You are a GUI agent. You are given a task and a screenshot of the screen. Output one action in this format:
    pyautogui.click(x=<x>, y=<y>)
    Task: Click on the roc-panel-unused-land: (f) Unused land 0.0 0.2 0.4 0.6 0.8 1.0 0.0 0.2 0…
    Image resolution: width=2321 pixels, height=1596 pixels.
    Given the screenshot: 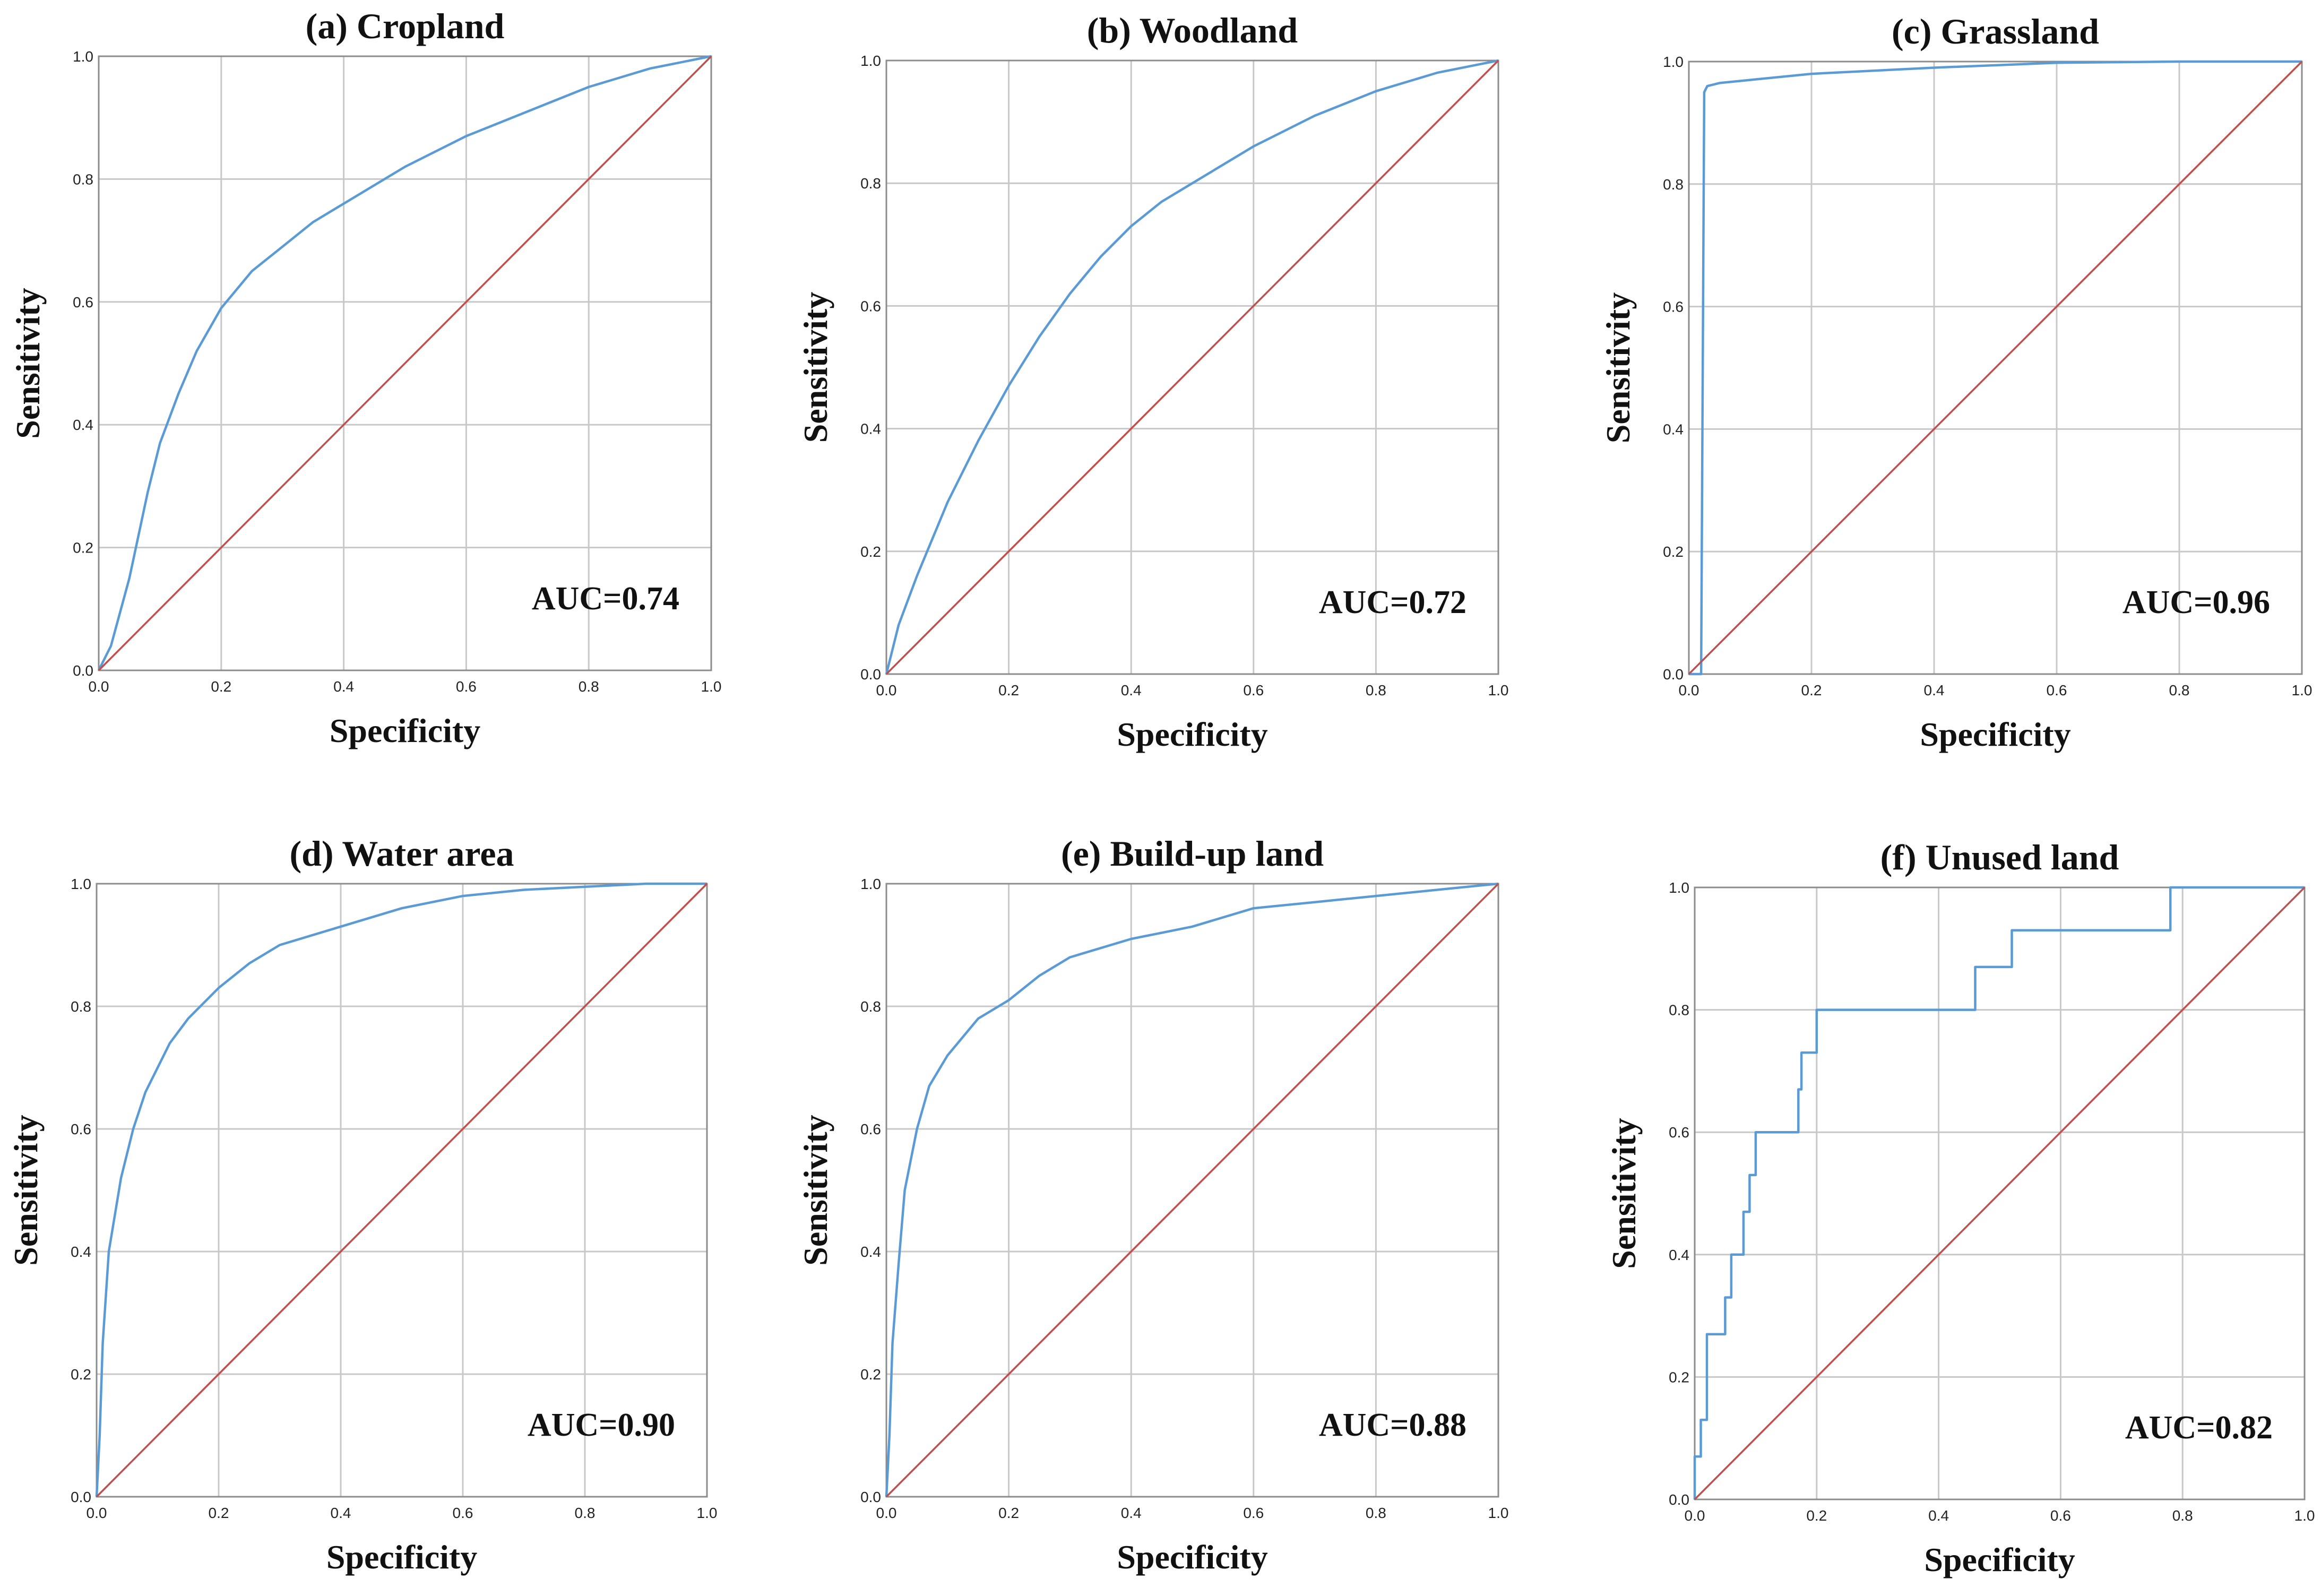 What is the action you would take?
    pyautogui.click(x=1960, y=1207)
    